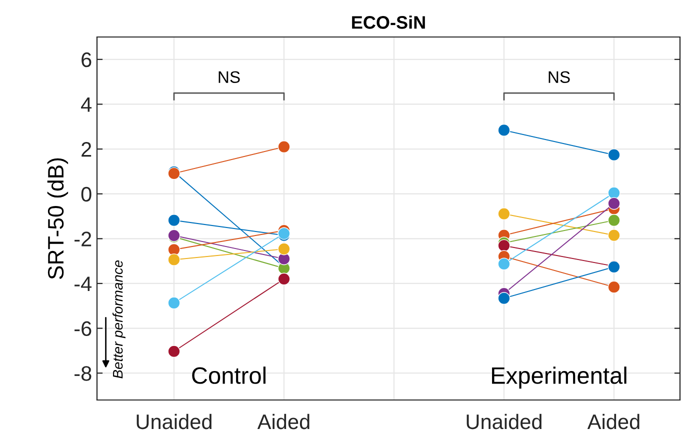  I want to click on y-tick-label: -2, so click(83, 239).